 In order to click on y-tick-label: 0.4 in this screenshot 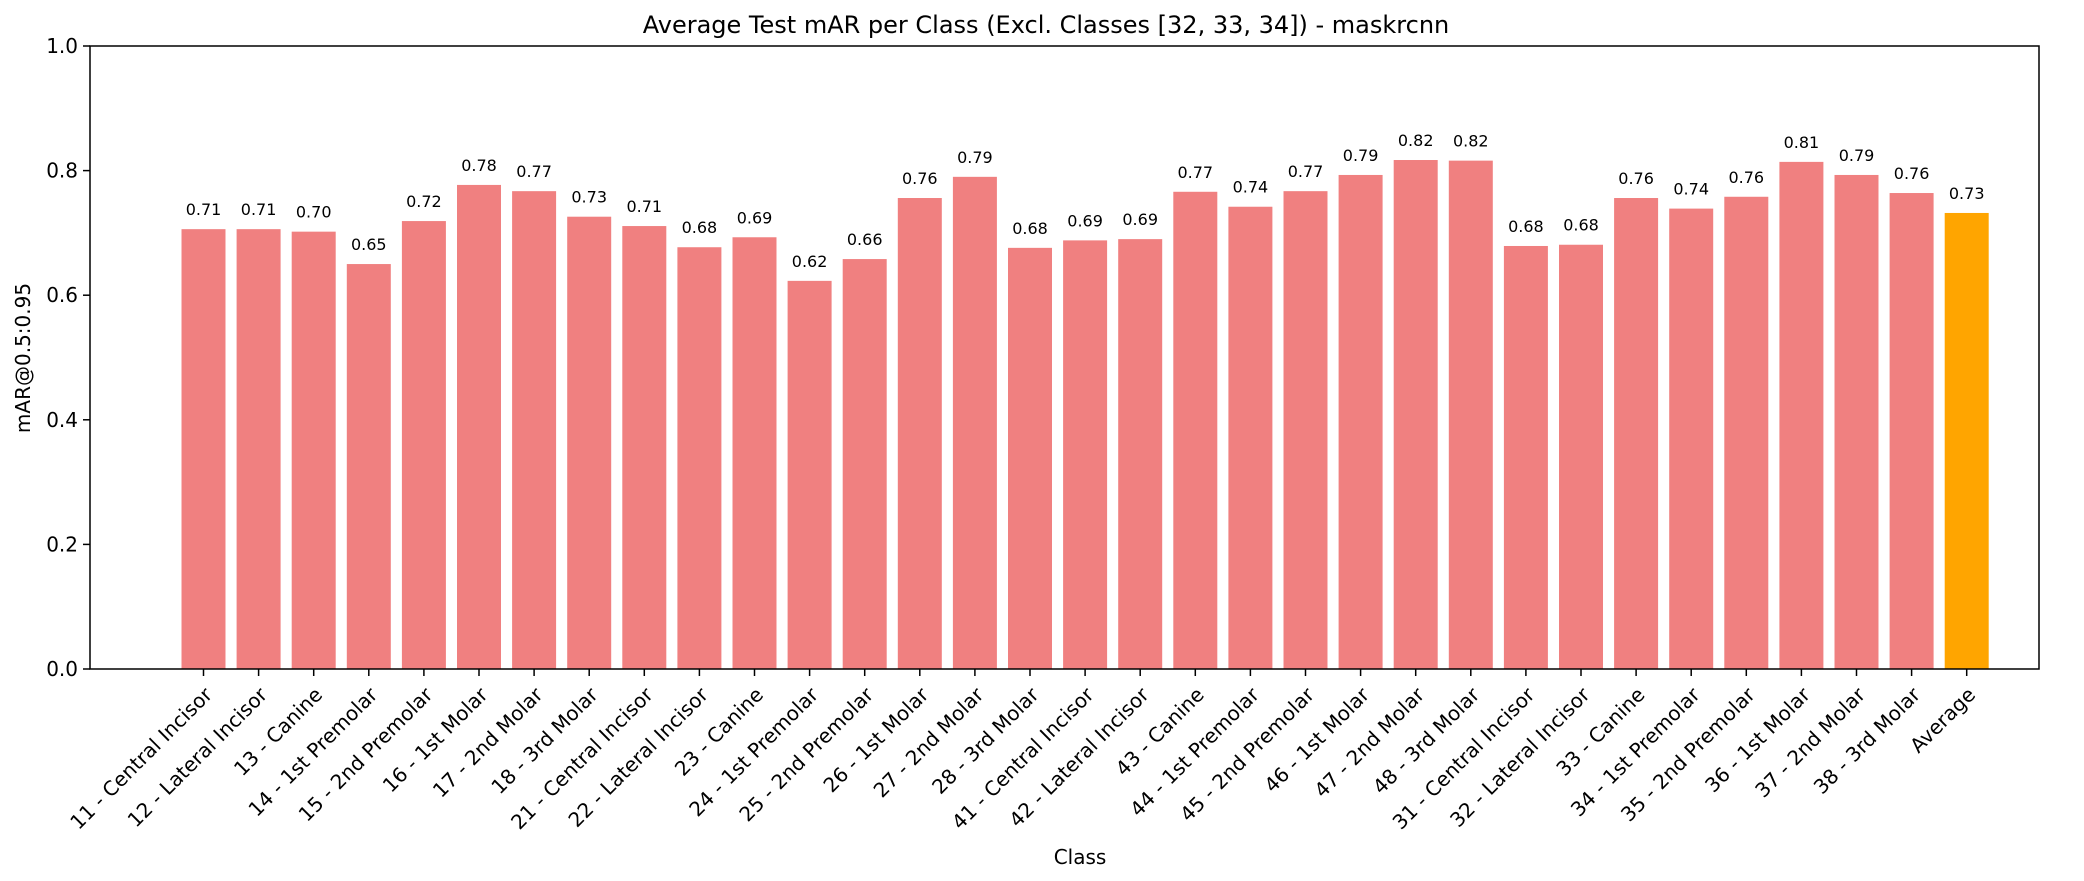, I will do `click(62, 420)`.